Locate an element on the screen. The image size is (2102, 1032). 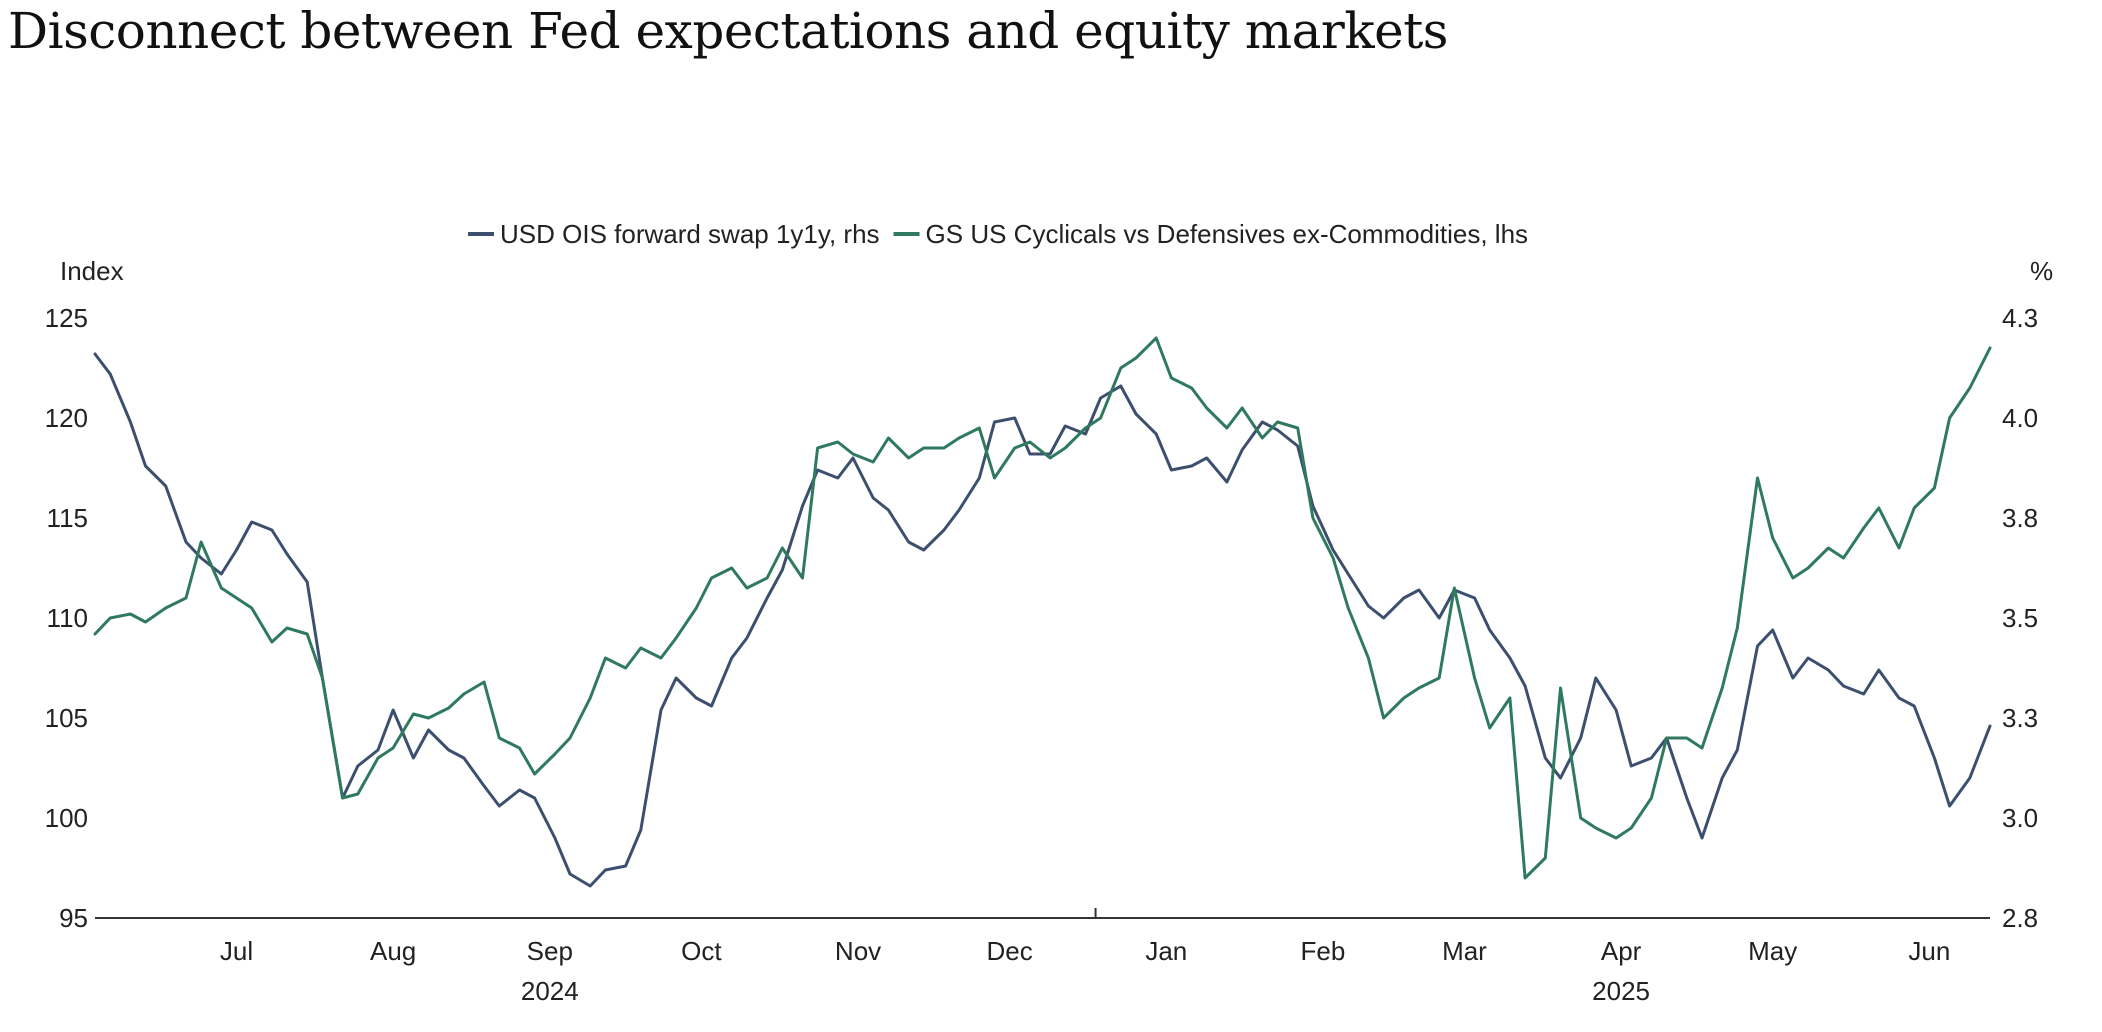
left-tick-label: 120 is located at coordinates (66, 418).